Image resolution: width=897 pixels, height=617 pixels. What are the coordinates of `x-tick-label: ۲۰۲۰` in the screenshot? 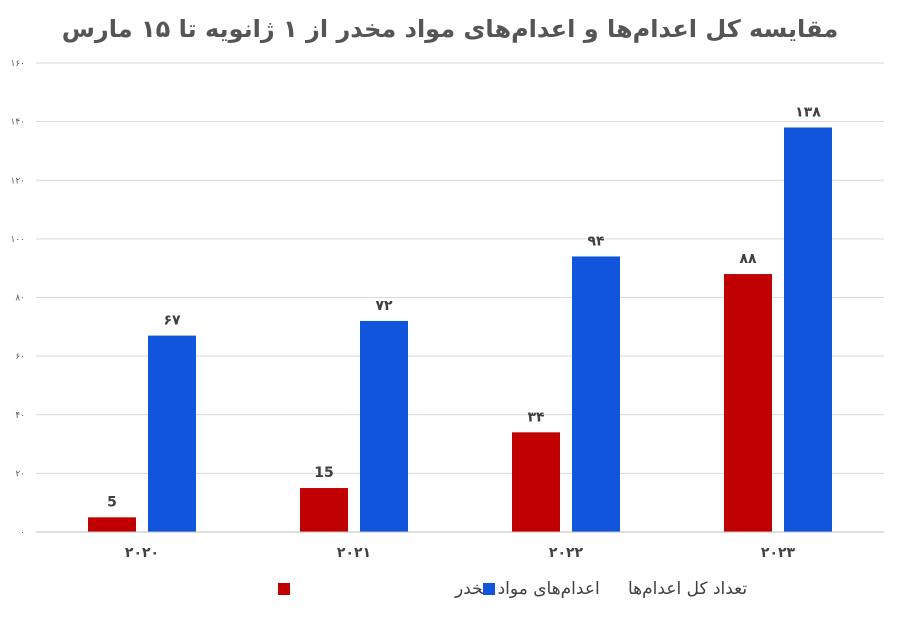 It's located at (142, 553).